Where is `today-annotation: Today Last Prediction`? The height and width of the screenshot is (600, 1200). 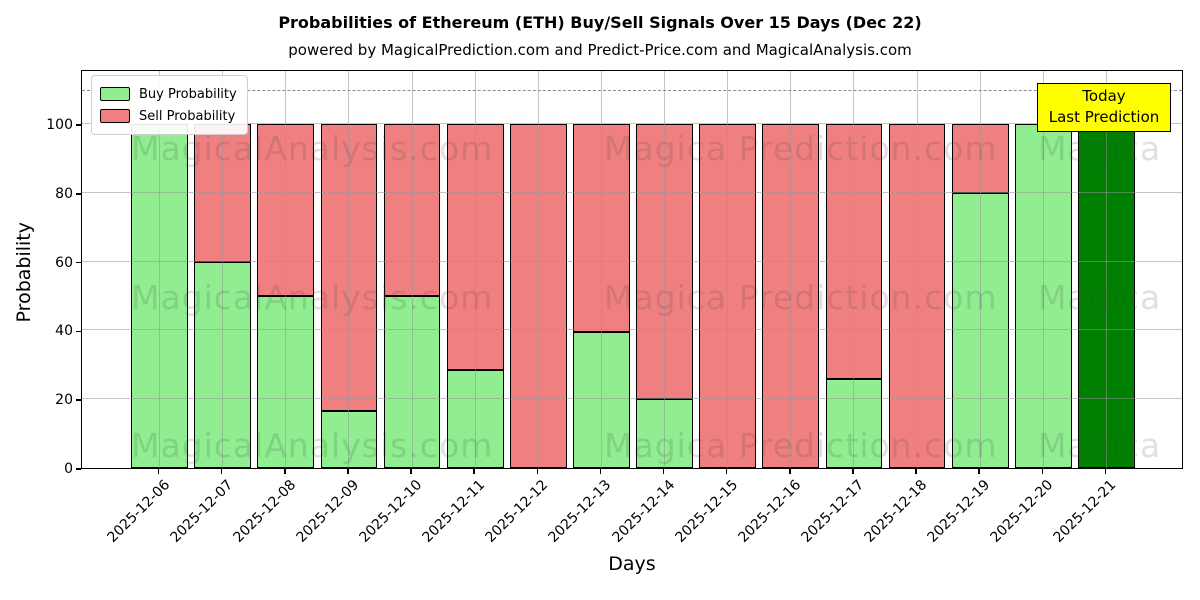
today-annotation: Today Last Prediction is located at coordinates (1104, 107).